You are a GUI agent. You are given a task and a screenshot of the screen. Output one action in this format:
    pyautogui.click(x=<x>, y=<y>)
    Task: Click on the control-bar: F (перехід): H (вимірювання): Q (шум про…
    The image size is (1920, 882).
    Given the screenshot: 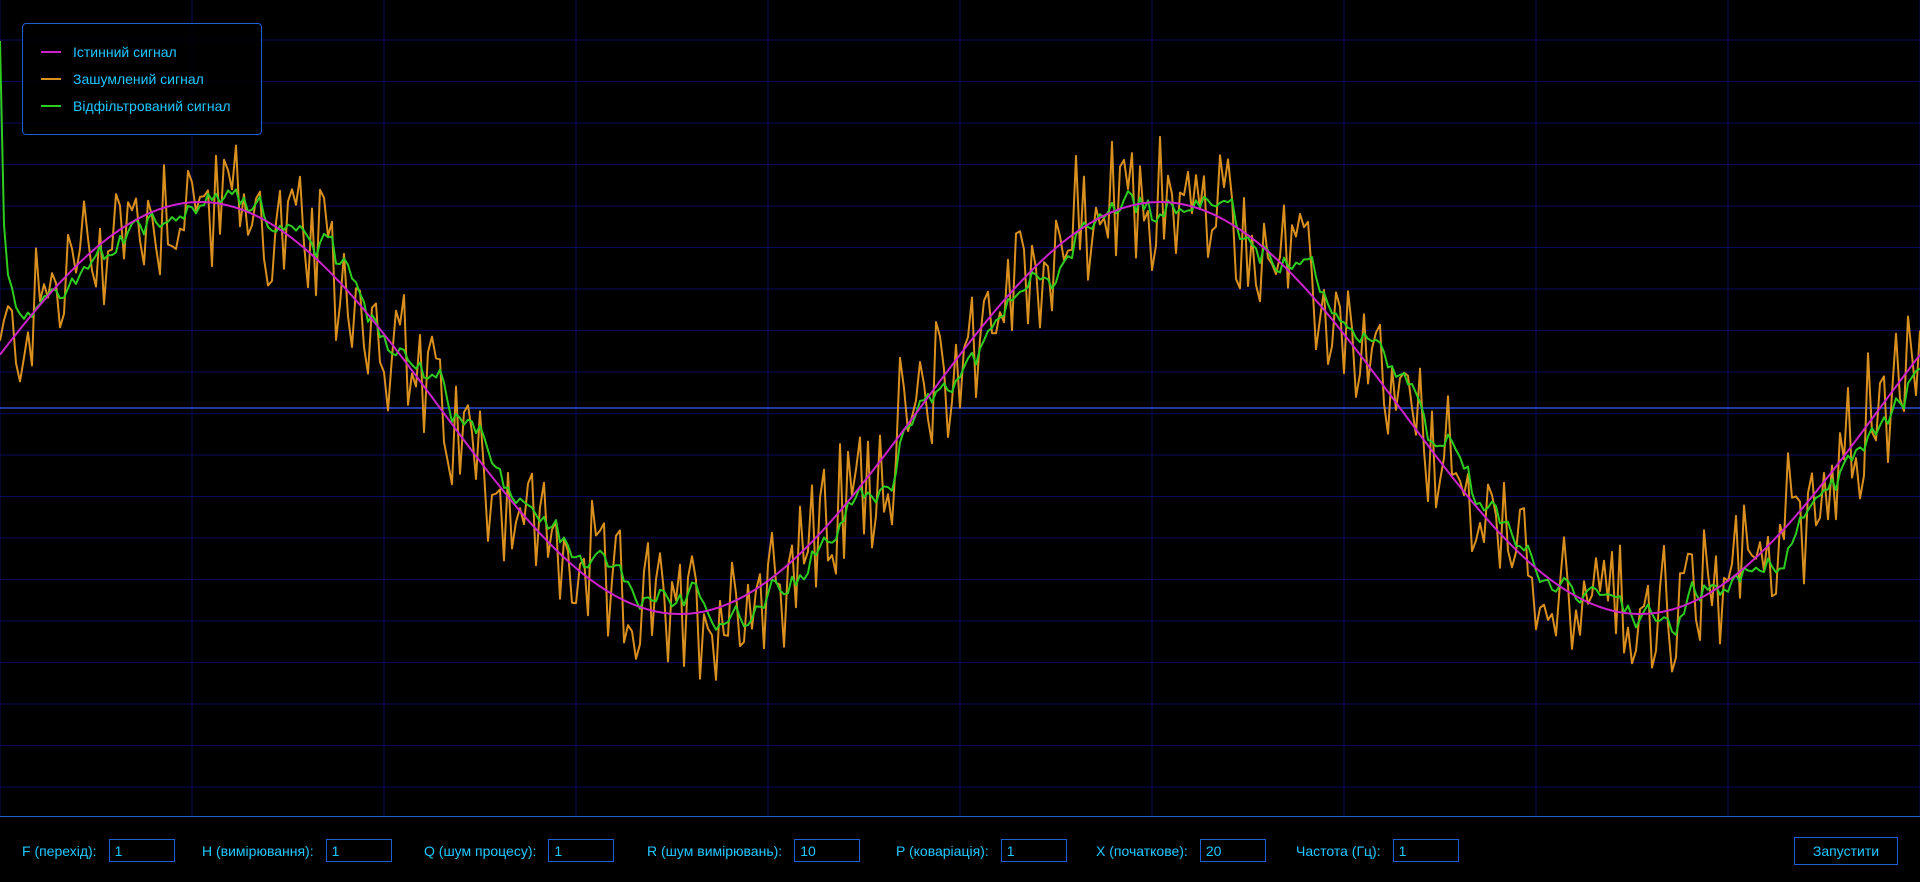 What is the action you would take?
    pyautogui.click(x=960, y=849)
    